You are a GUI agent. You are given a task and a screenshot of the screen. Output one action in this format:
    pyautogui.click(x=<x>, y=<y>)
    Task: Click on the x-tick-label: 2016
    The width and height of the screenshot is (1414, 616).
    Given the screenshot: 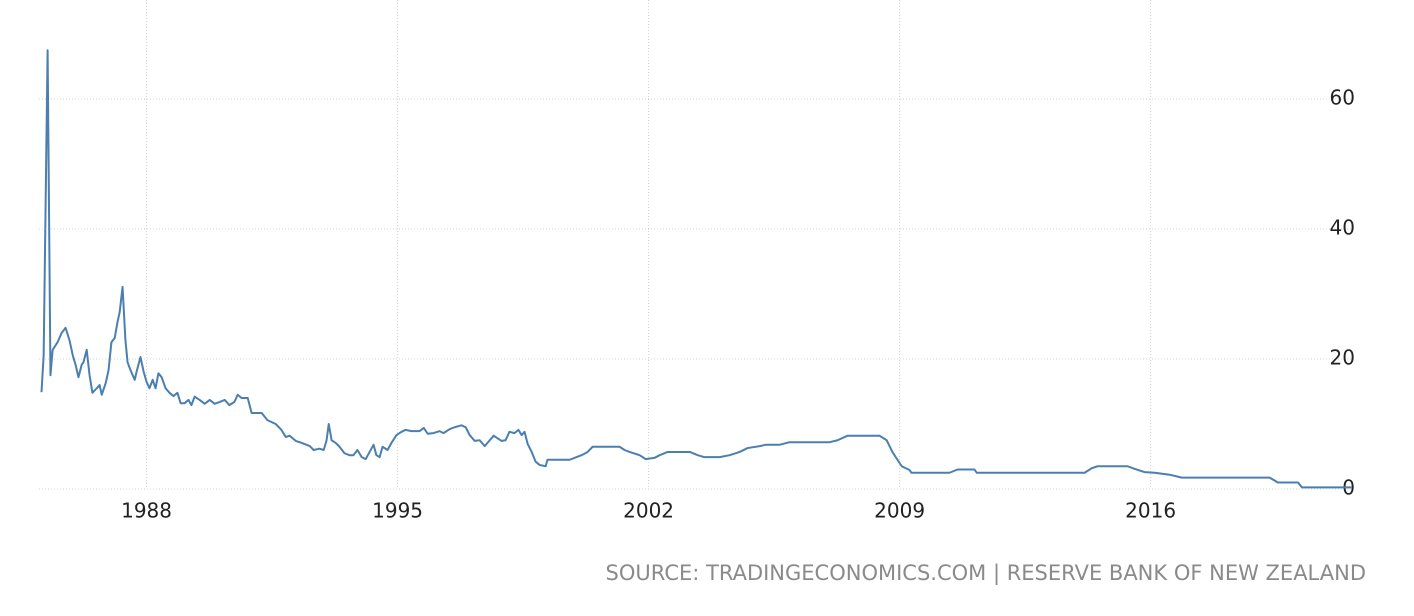 What is the action you would take?
    pyautogui.click(x=1150, y=511)
    